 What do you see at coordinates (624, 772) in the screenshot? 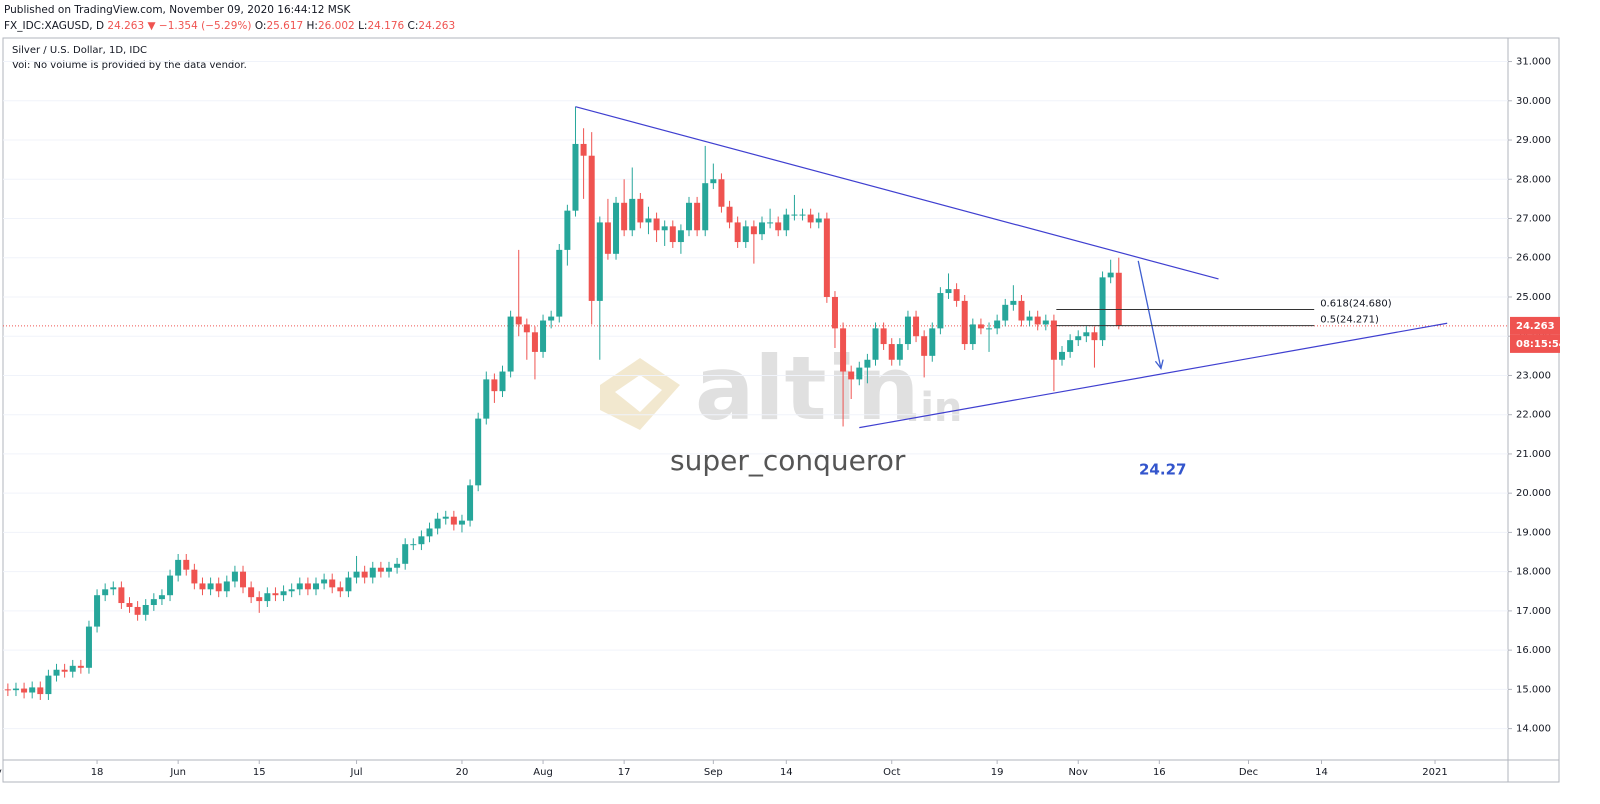
I see `x-tick-label: 17` at bounding box center [624, 772].